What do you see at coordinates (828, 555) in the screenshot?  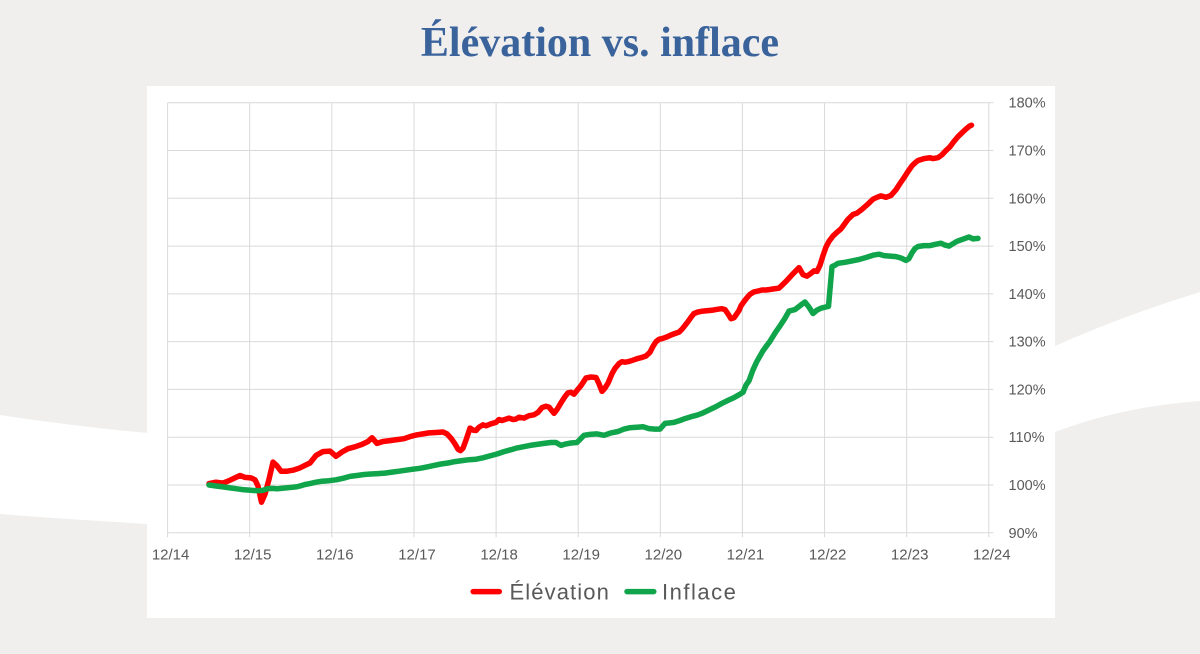 I see `svg-text: 12/22` at bounding box center [828, 555].